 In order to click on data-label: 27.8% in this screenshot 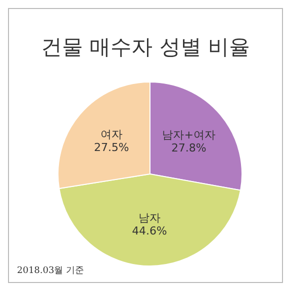, I will do `click(188, 148)`.